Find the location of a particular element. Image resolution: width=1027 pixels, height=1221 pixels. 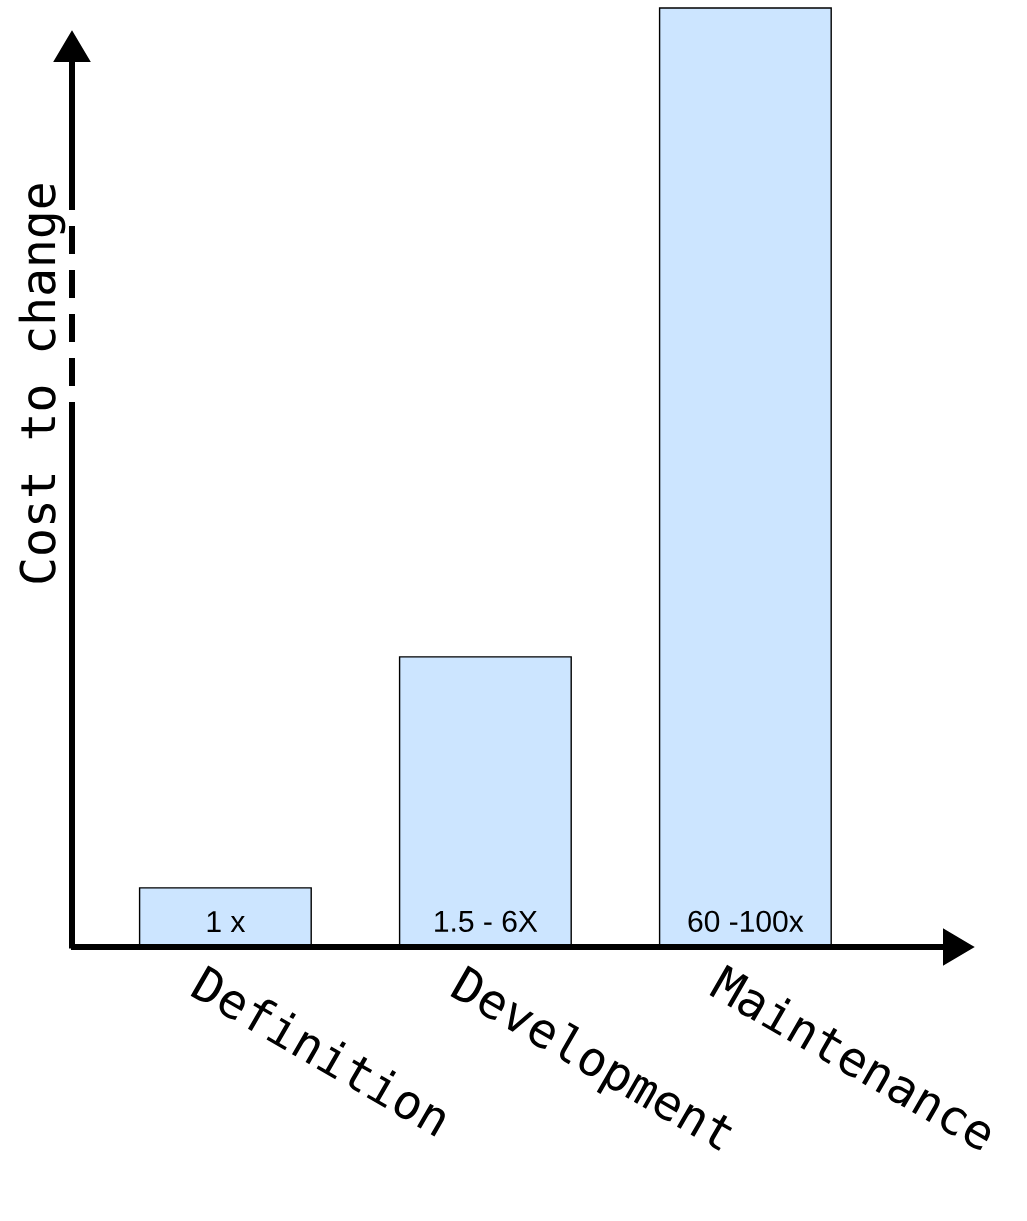

annotation: 1.5 - 6X is located at coordinates (486, 921).